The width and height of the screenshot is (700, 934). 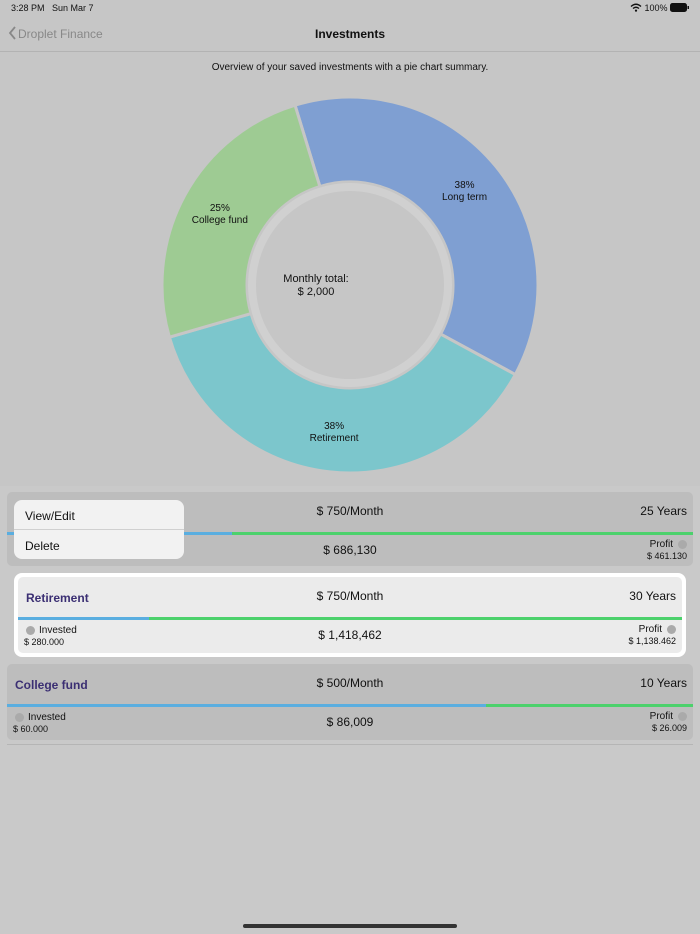 I want to click on wifi-icon, so click(x=636, y=7).